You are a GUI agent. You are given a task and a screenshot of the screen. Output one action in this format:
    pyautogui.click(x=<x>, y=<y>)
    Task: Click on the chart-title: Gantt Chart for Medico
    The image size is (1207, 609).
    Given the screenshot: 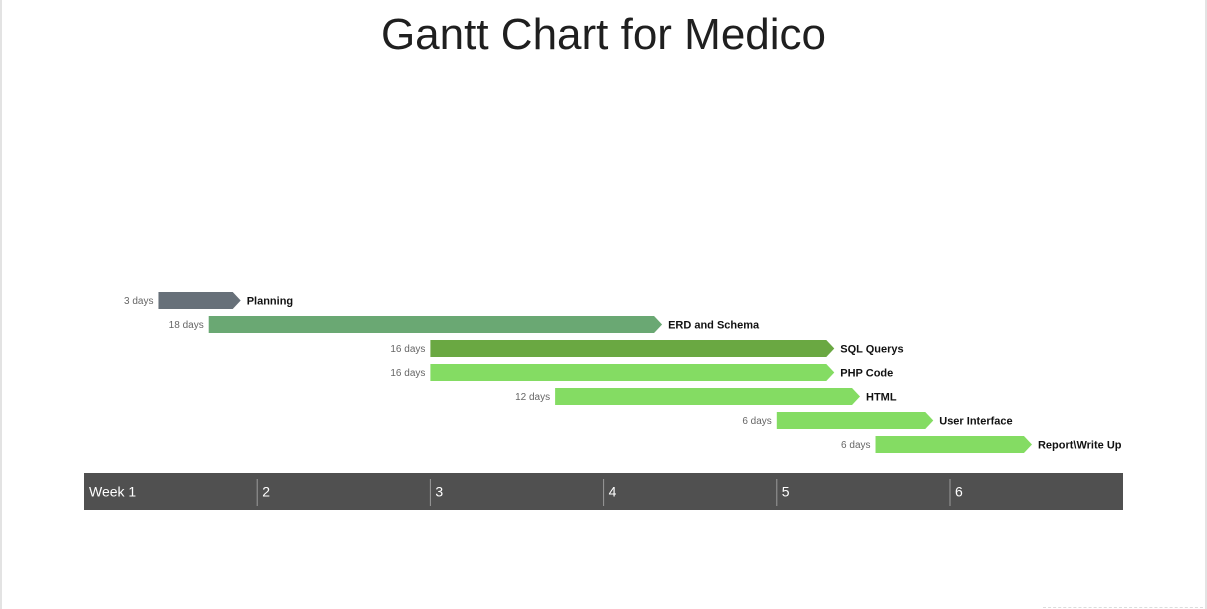 What is the action you would take?
    pyautogui.click(x=603, y=34)
    